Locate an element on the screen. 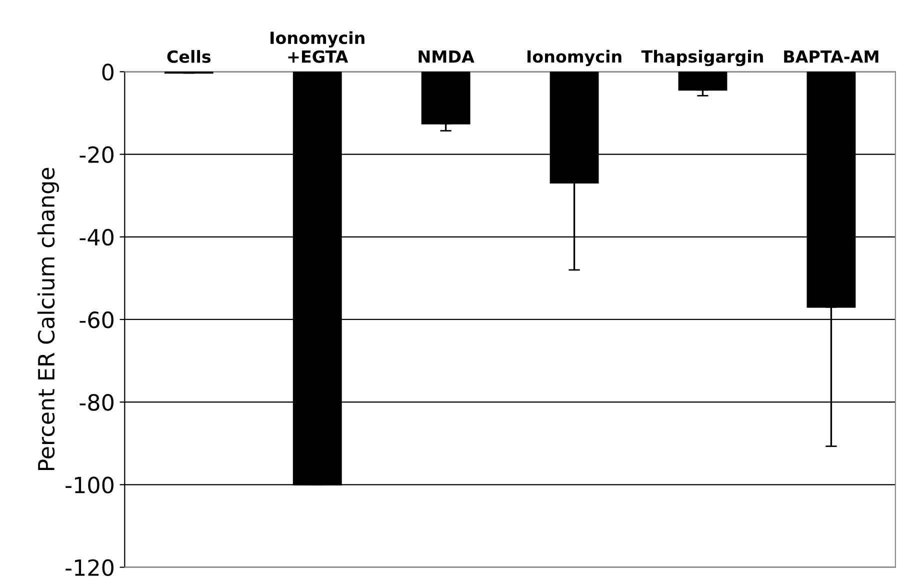 This screenshot has width=910, height=583. y-tick-label: 0 is located at coordinates (108, 72).